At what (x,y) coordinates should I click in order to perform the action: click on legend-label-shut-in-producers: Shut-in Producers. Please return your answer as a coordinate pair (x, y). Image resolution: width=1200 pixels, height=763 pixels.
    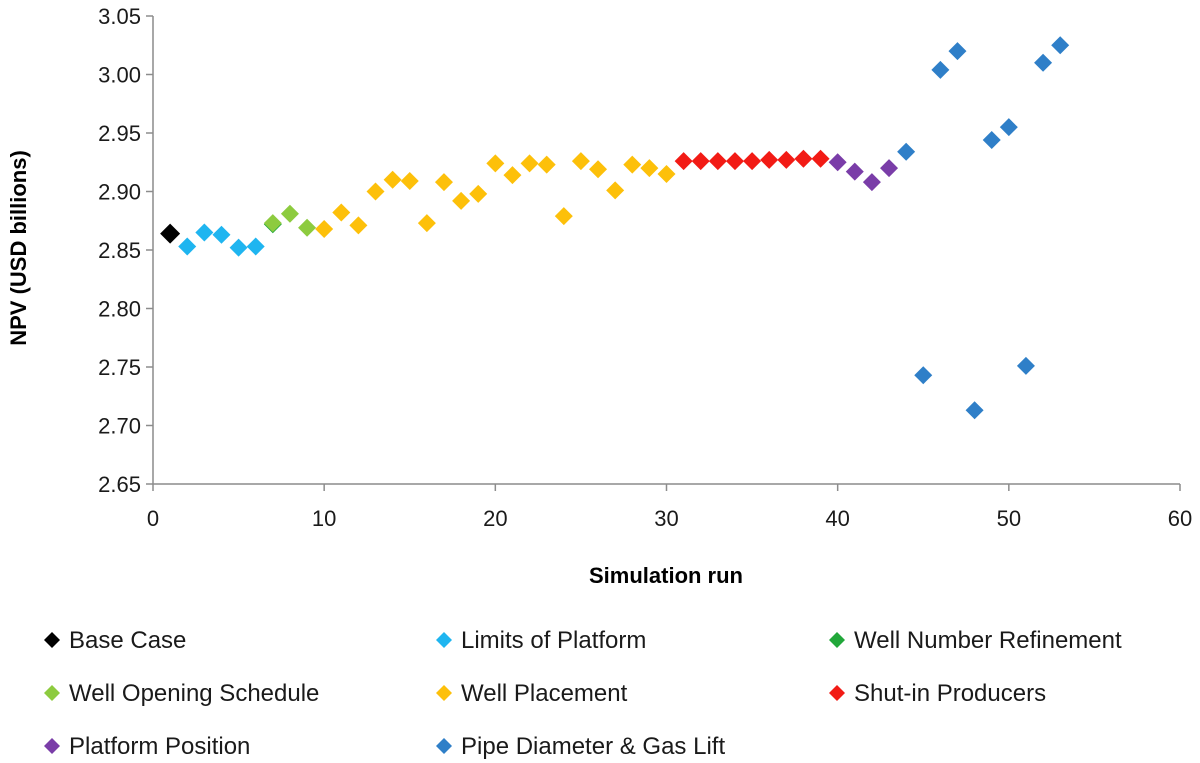
    Looking at the image, I should click on (950, 693).